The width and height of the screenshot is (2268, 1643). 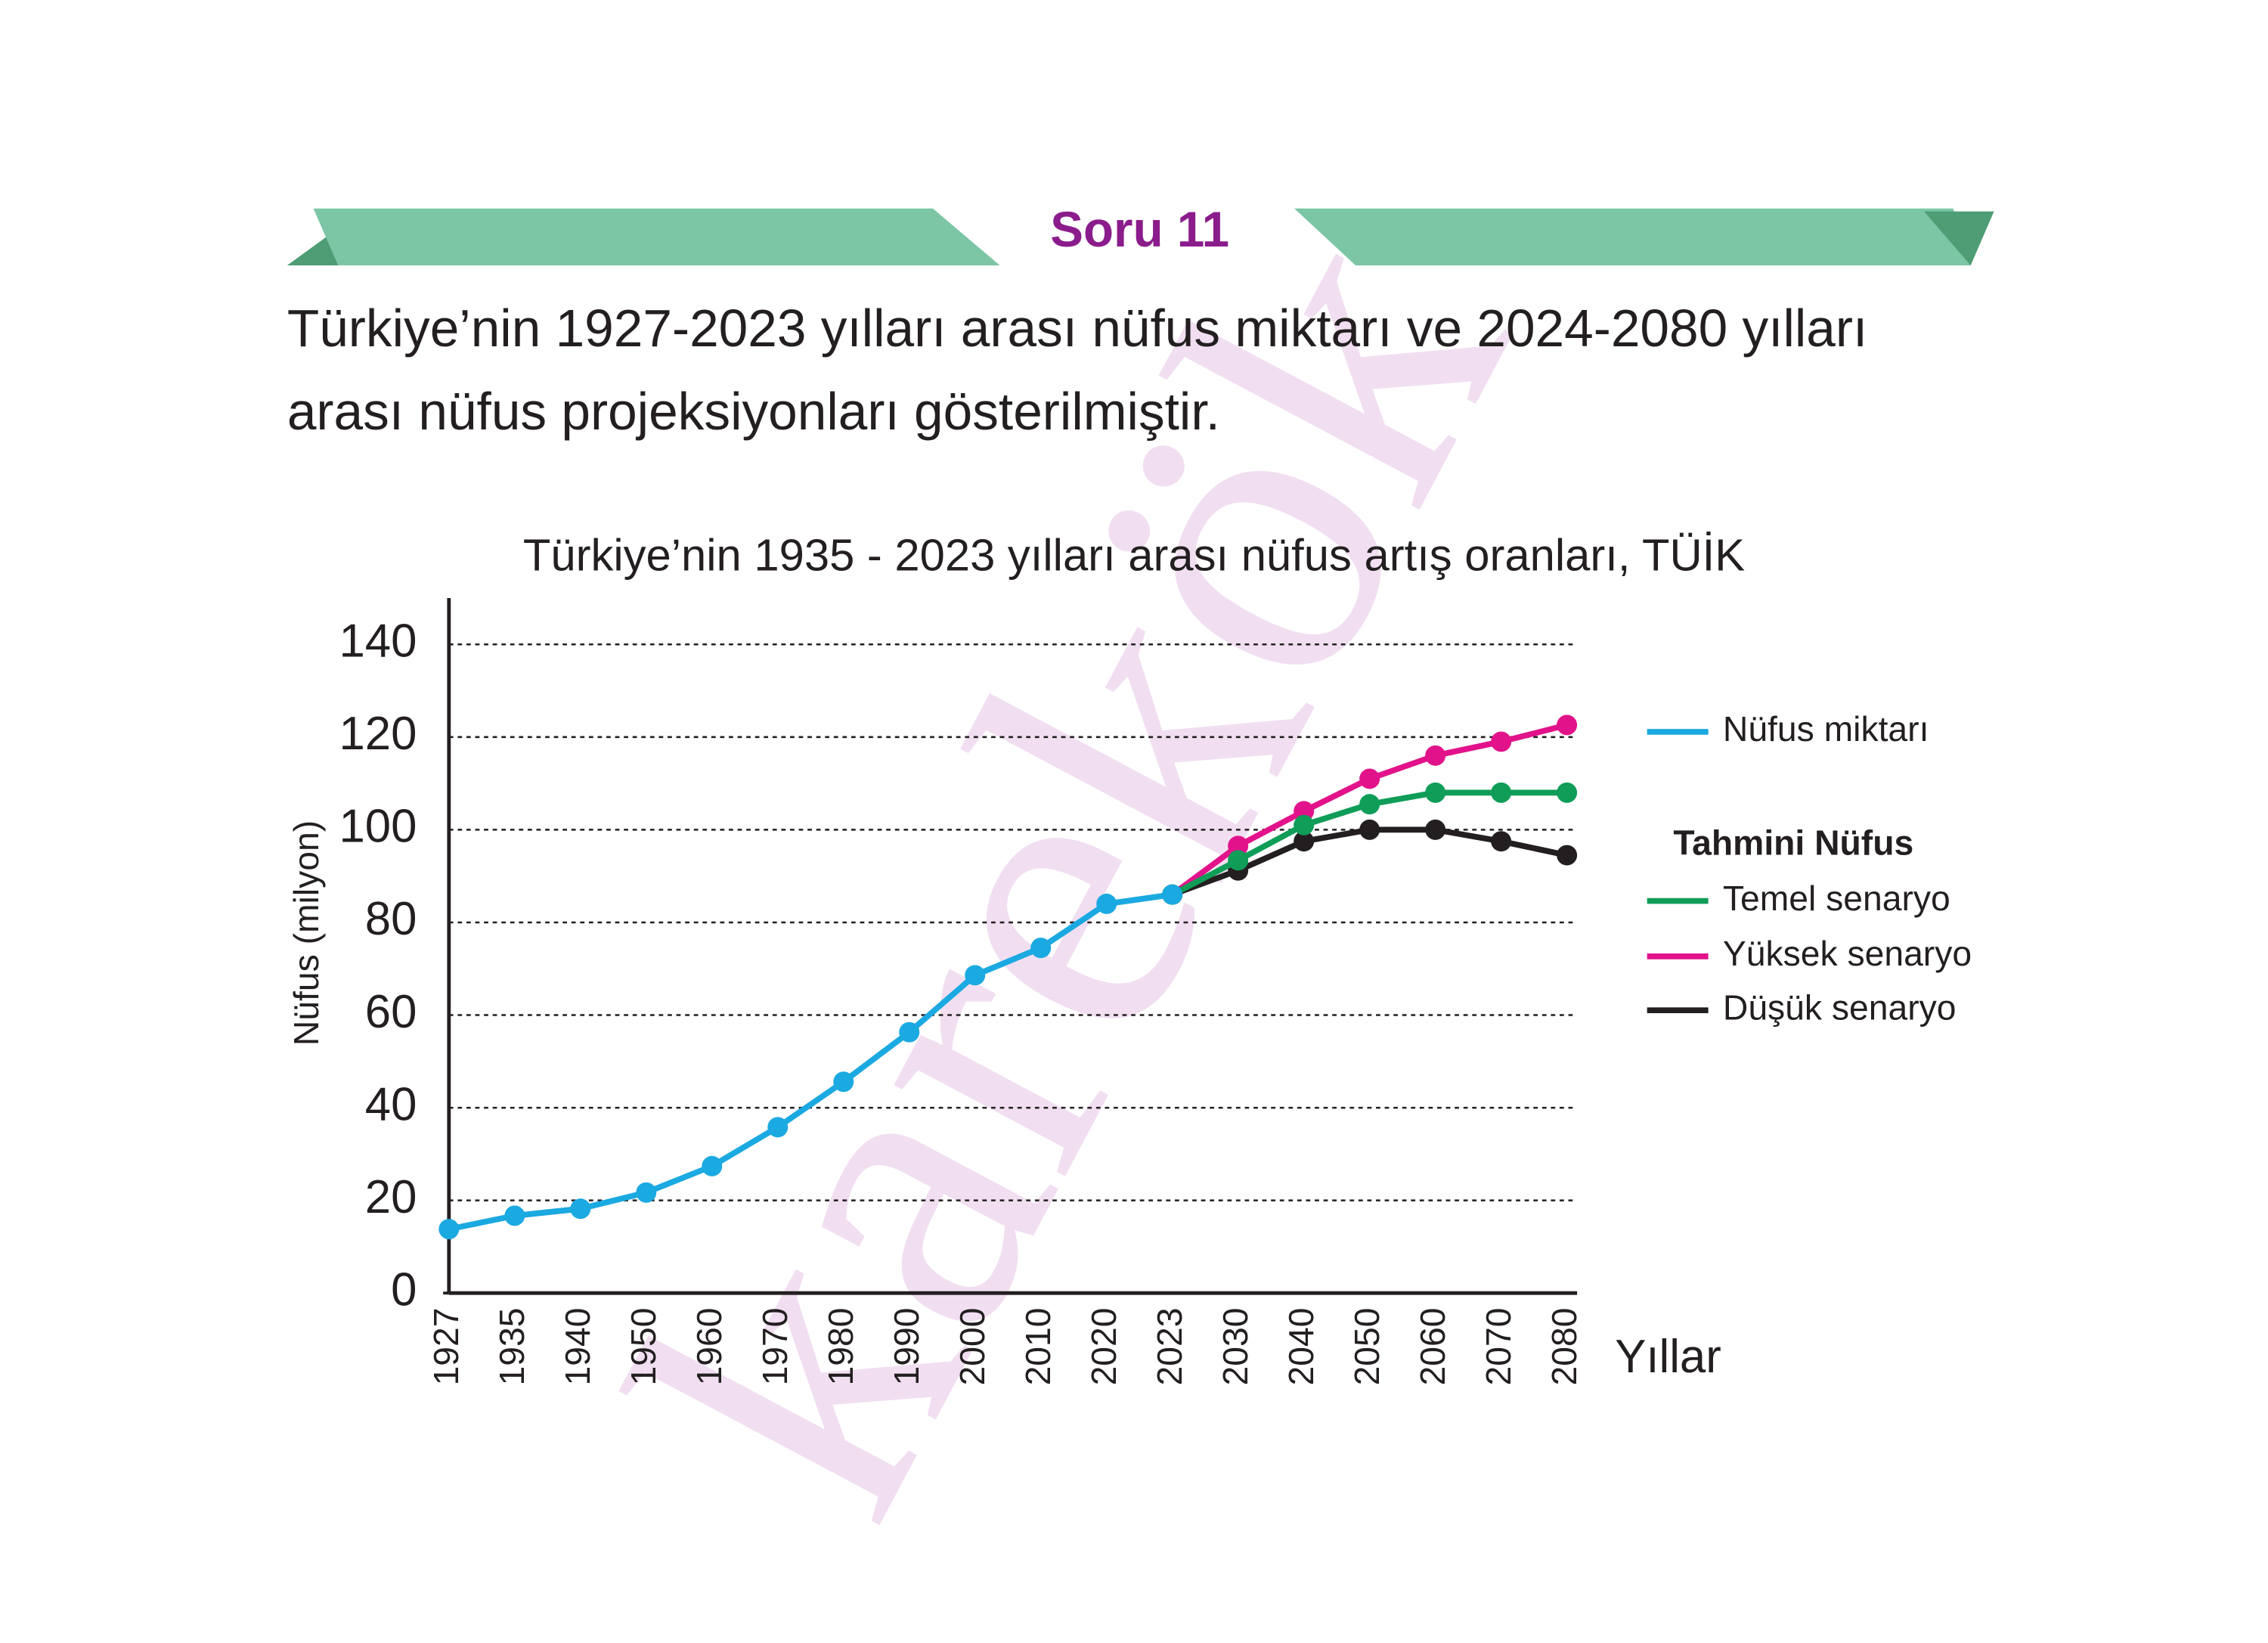 I want to click on x-tick-label: 2070, so click(x=1498, y=1346).